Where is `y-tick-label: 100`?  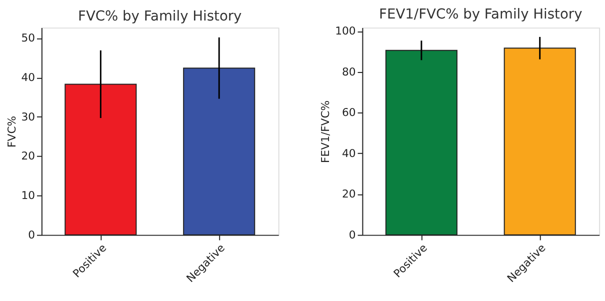 y-tick-label: 100 is located at coordinates (345, 31).